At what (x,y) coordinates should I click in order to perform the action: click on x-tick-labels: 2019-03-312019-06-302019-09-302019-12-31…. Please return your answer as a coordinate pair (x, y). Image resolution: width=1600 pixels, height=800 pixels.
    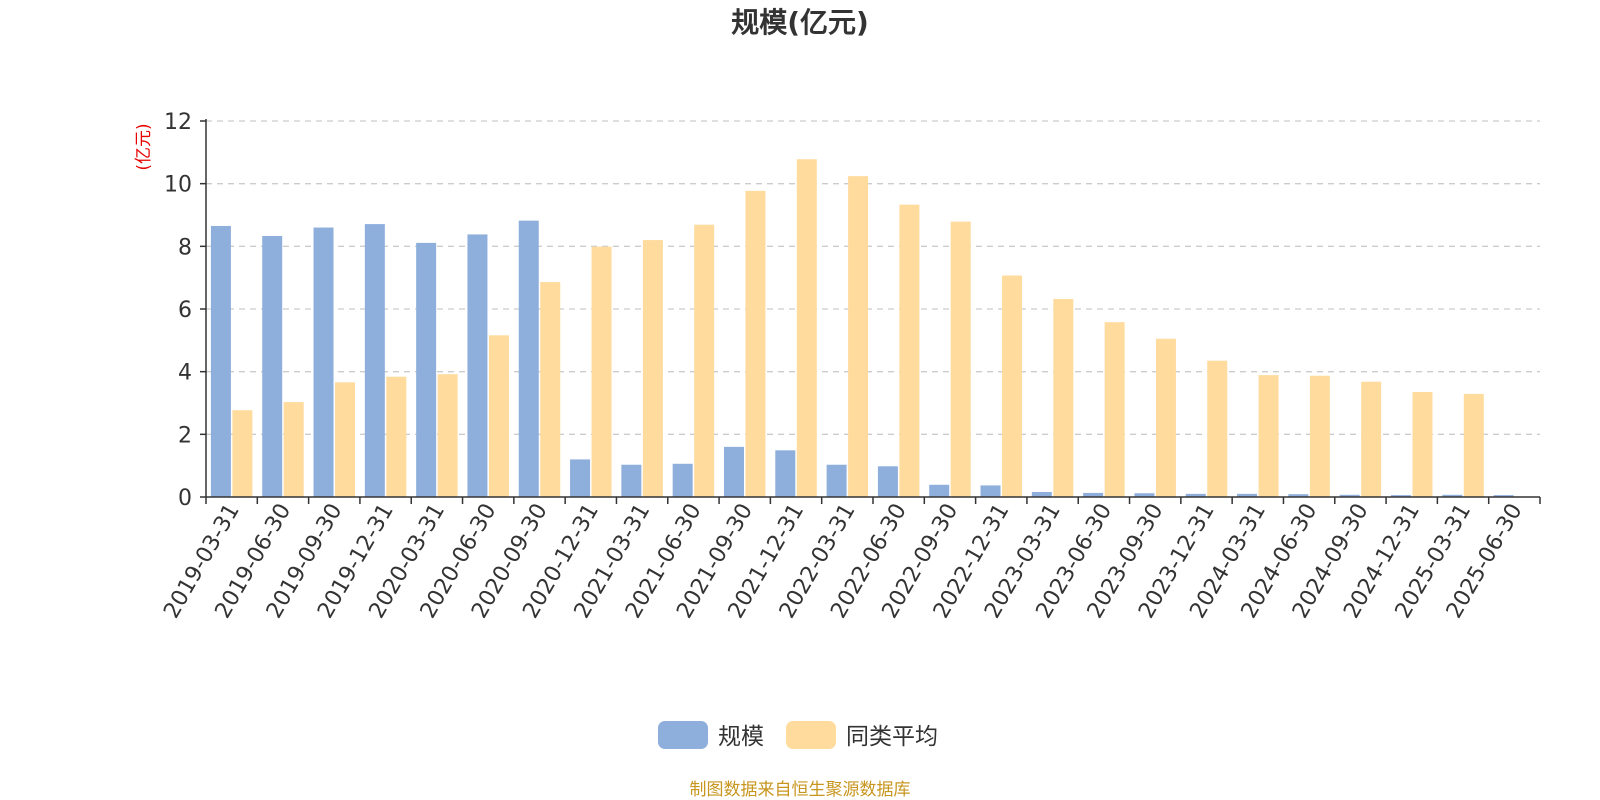
    Looking at the image, I should click on (843, 561).